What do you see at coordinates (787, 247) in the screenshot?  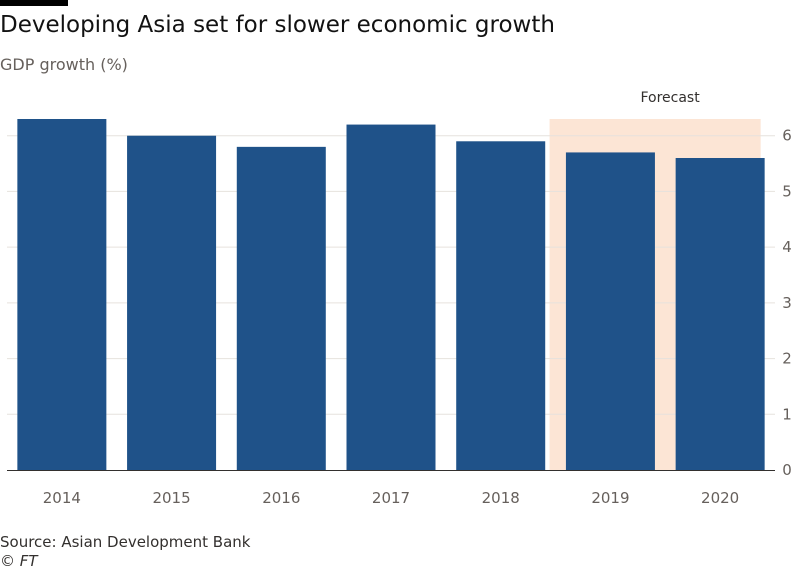 I see `y-tick-label: 4` at bounding box center [787, 247].